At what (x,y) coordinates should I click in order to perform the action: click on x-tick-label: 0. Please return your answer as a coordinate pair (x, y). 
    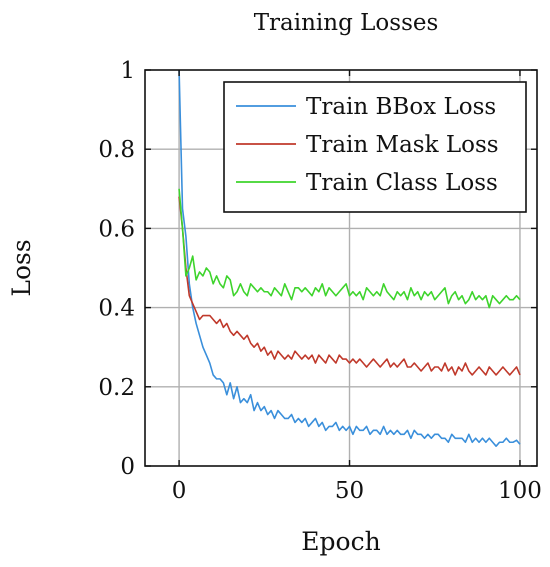
    Looking at the image, I should click on (179, 491).